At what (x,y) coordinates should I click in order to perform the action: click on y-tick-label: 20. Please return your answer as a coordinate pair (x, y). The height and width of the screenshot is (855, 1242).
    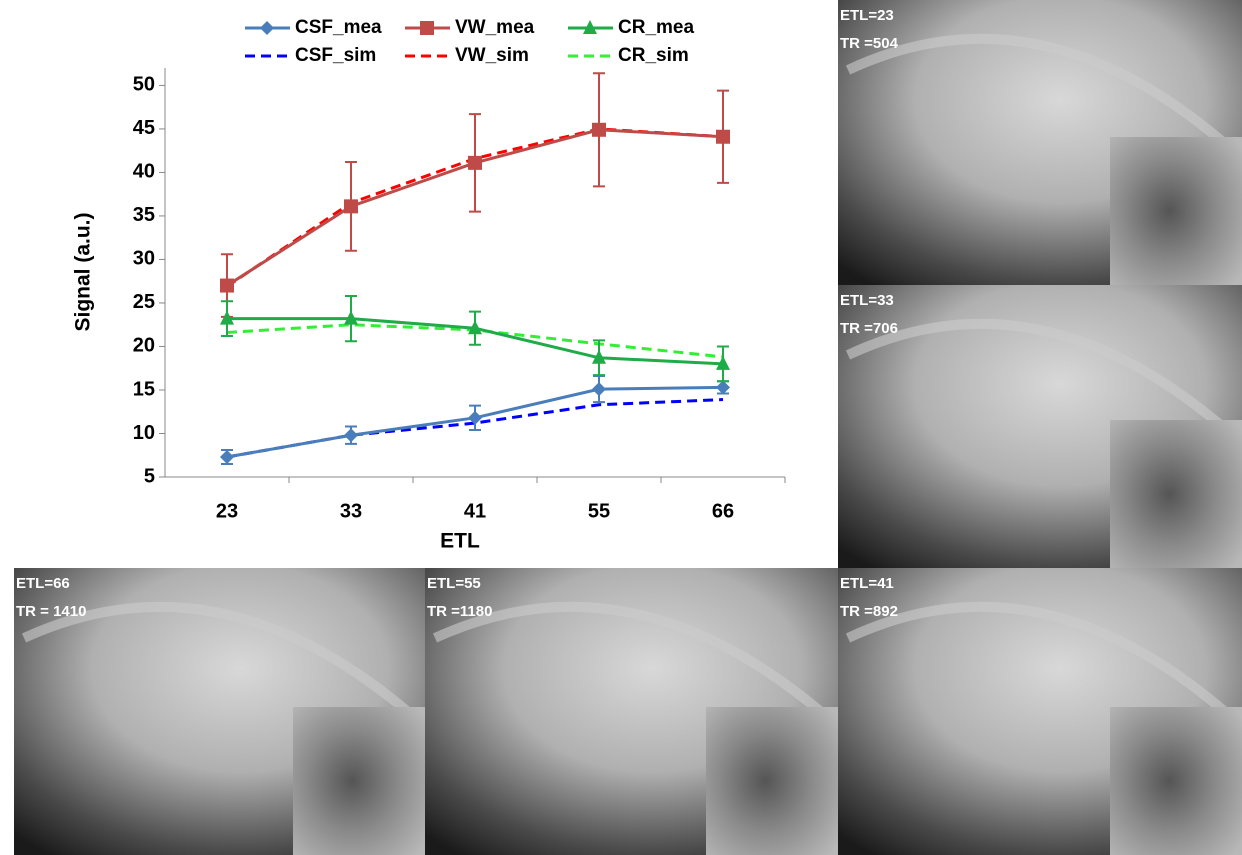
    Looking at the image, I should click on (144, 346).